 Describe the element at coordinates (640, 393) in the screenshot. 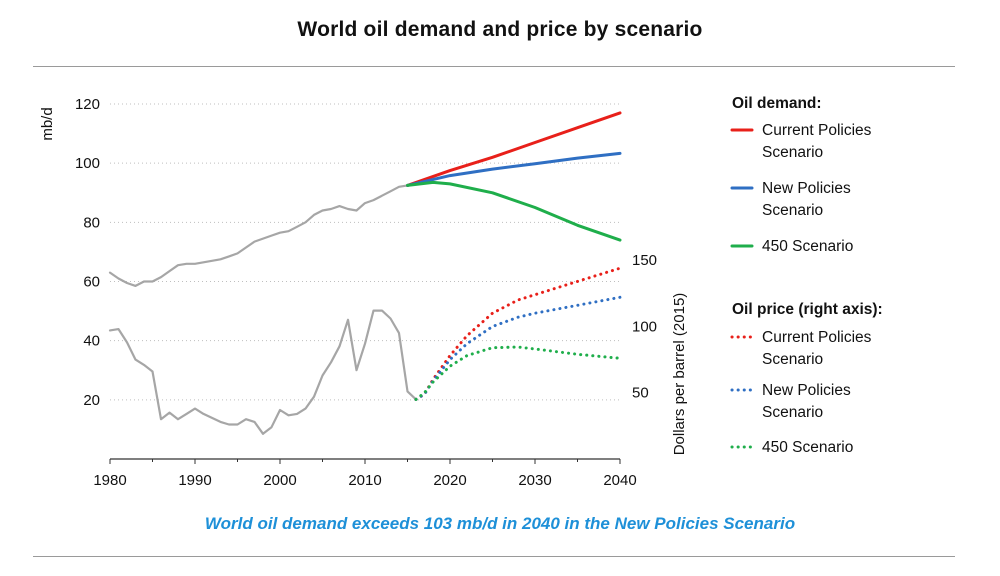

I see `y2-tick-label: 50` at that location.